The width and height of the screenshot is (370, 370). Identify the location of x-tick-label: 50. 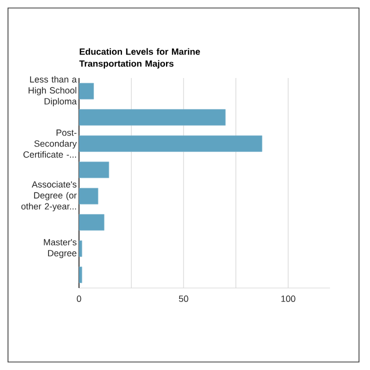
(183, 299).